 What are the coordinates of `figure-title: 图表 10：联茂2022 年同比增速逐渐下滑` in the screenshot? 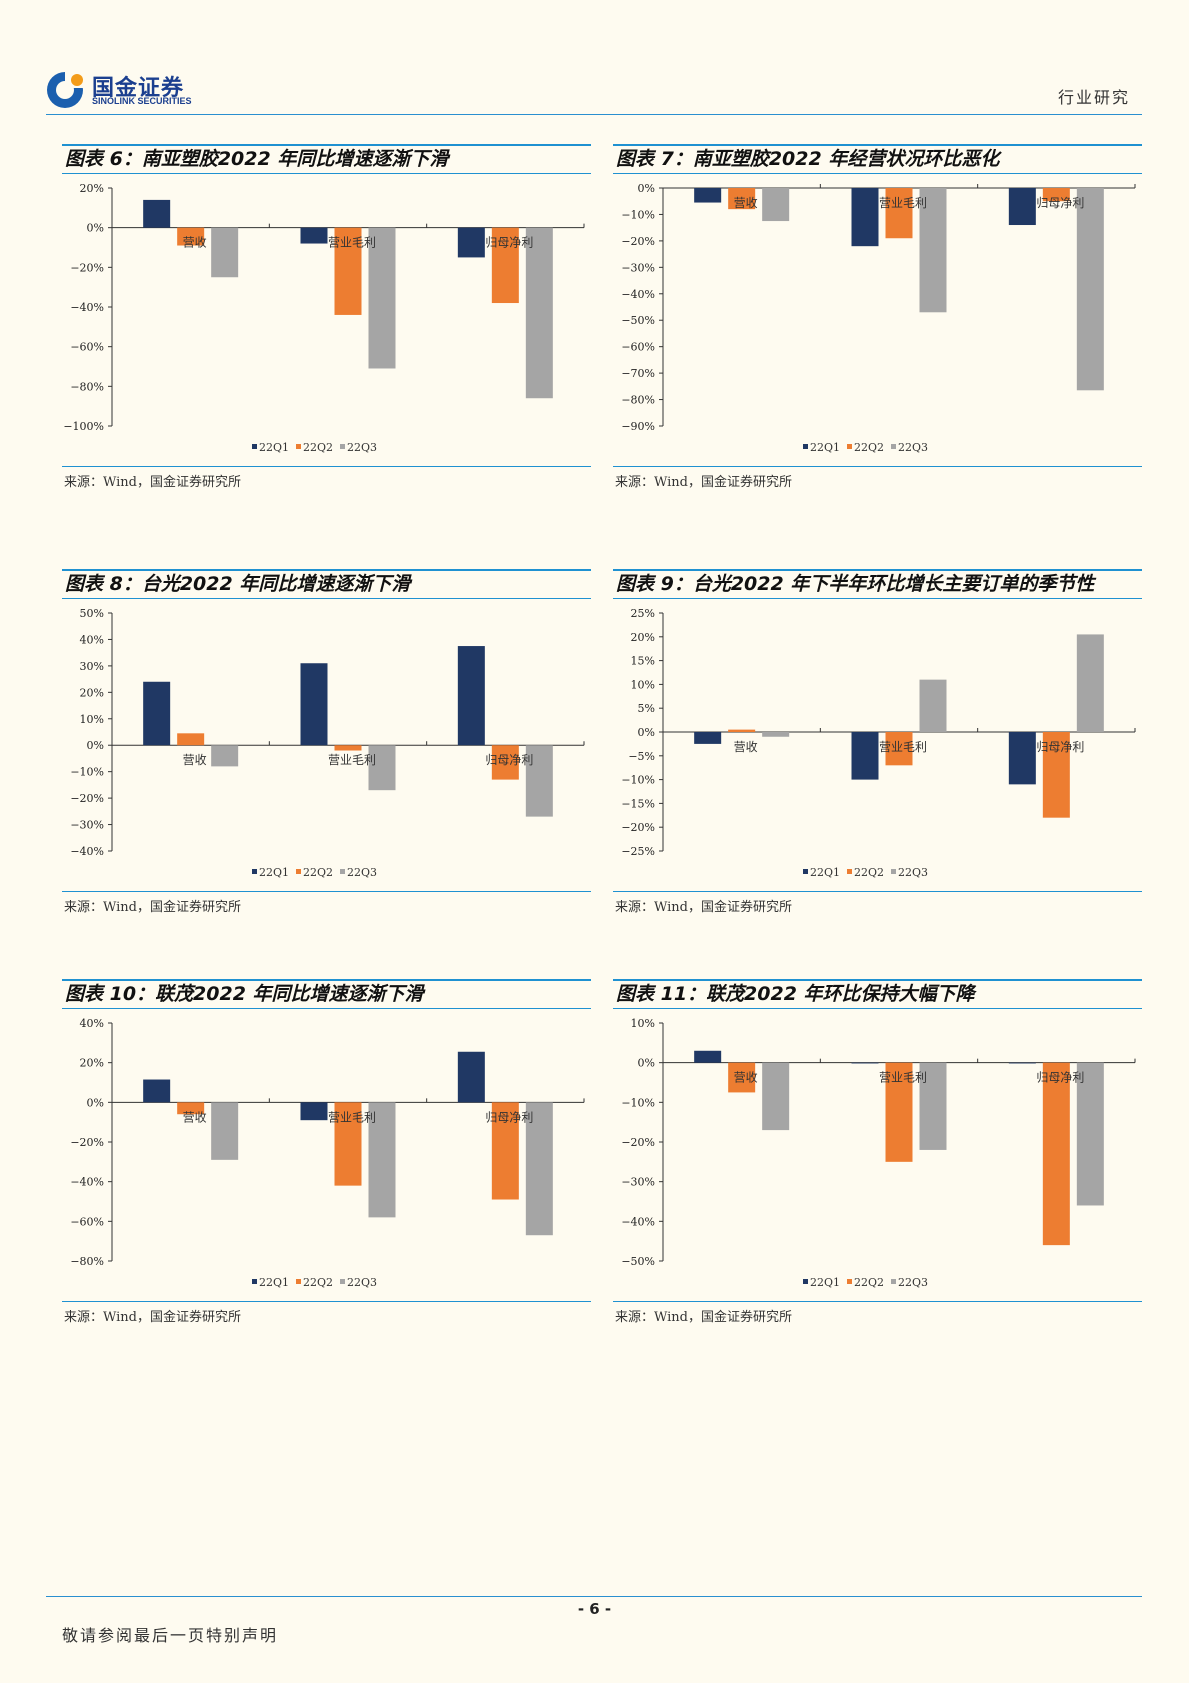 It's located at (326, 994).